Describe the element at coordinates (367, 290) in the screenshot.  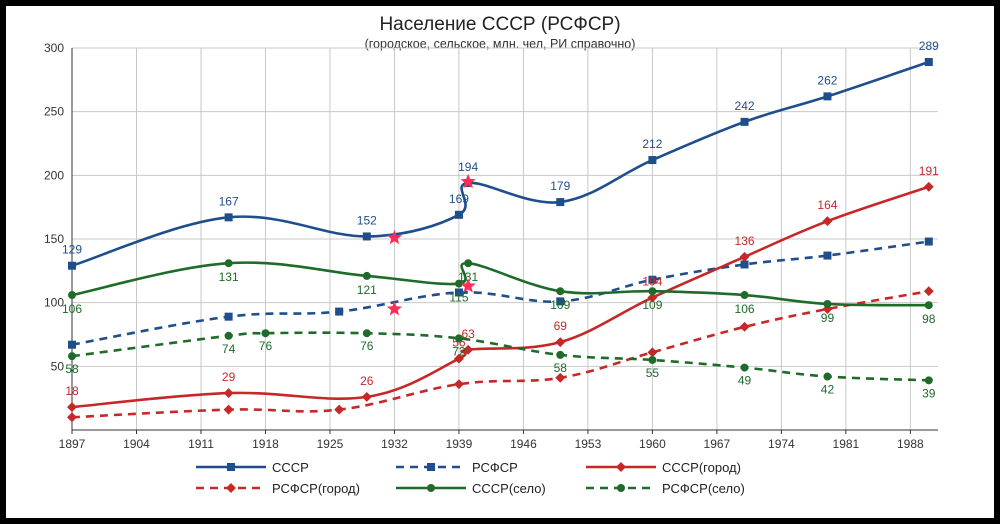
I see `ussr_village-data-label: 121` at that location.